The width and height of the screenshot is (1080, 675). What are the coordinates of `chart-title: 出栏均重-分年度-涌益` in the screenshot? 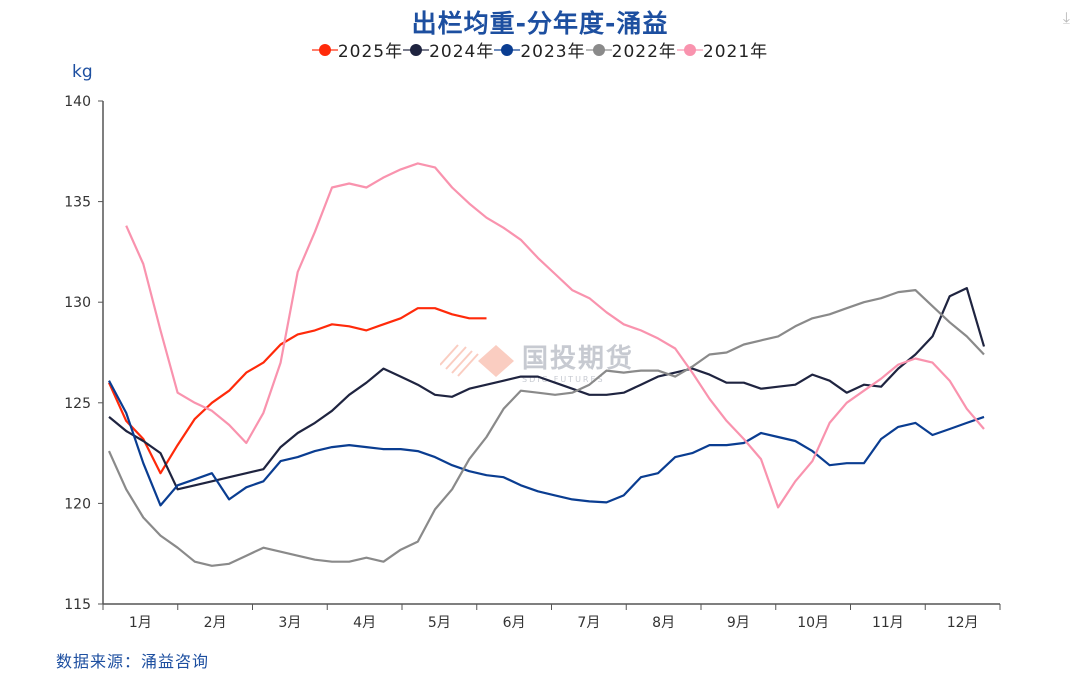 It's located at (540, 23).